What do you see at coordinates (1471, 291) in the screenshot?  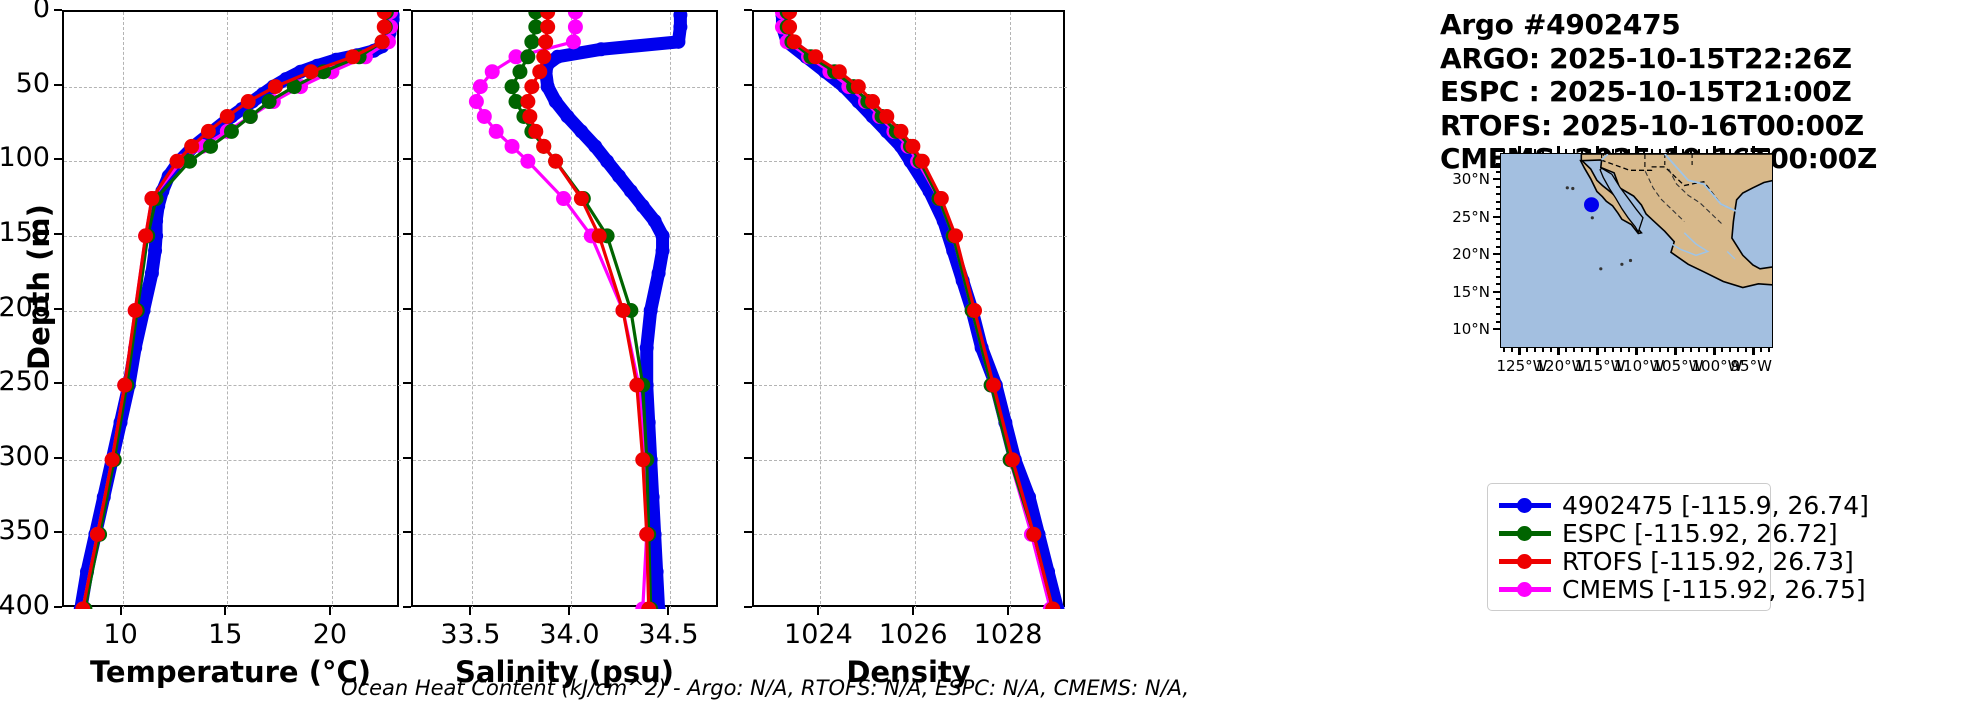 I see `map-lat-label: 15°N` at bounding box center [1471, 291].